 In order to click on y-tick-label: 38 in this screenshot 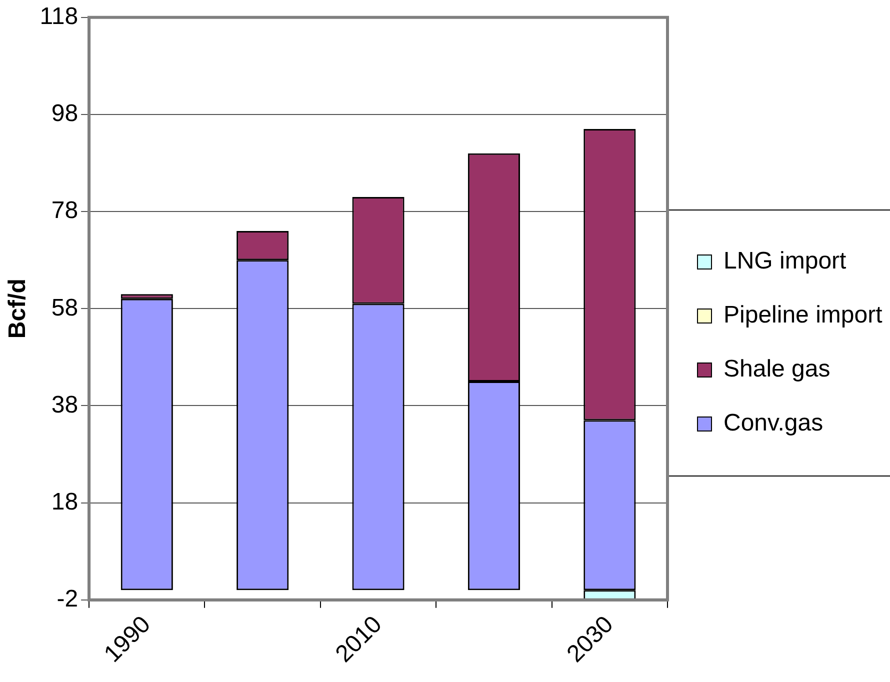, I will do `click(64, 404)`.